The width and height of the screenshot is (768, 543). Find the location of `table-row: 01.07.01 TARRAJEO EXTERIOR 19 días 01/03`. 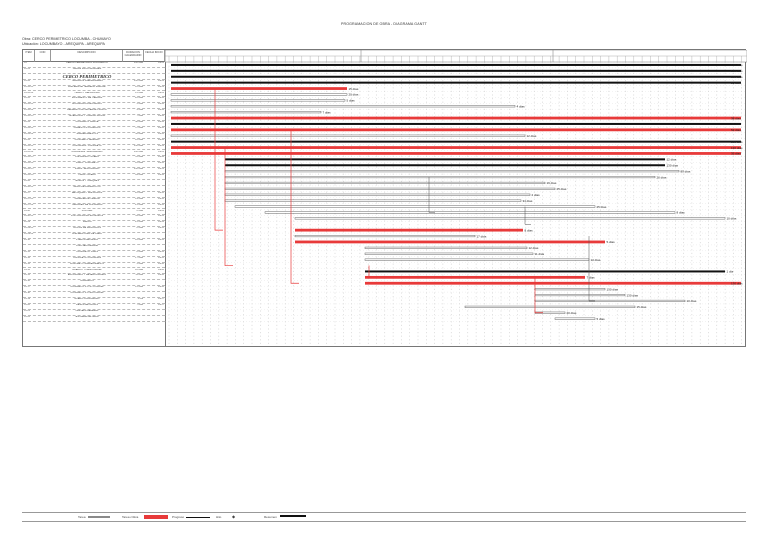

table-row: 01.07.01 TARRAJEO EXTERIOR 19 días 01/03 is located at coordinates (94, 201).